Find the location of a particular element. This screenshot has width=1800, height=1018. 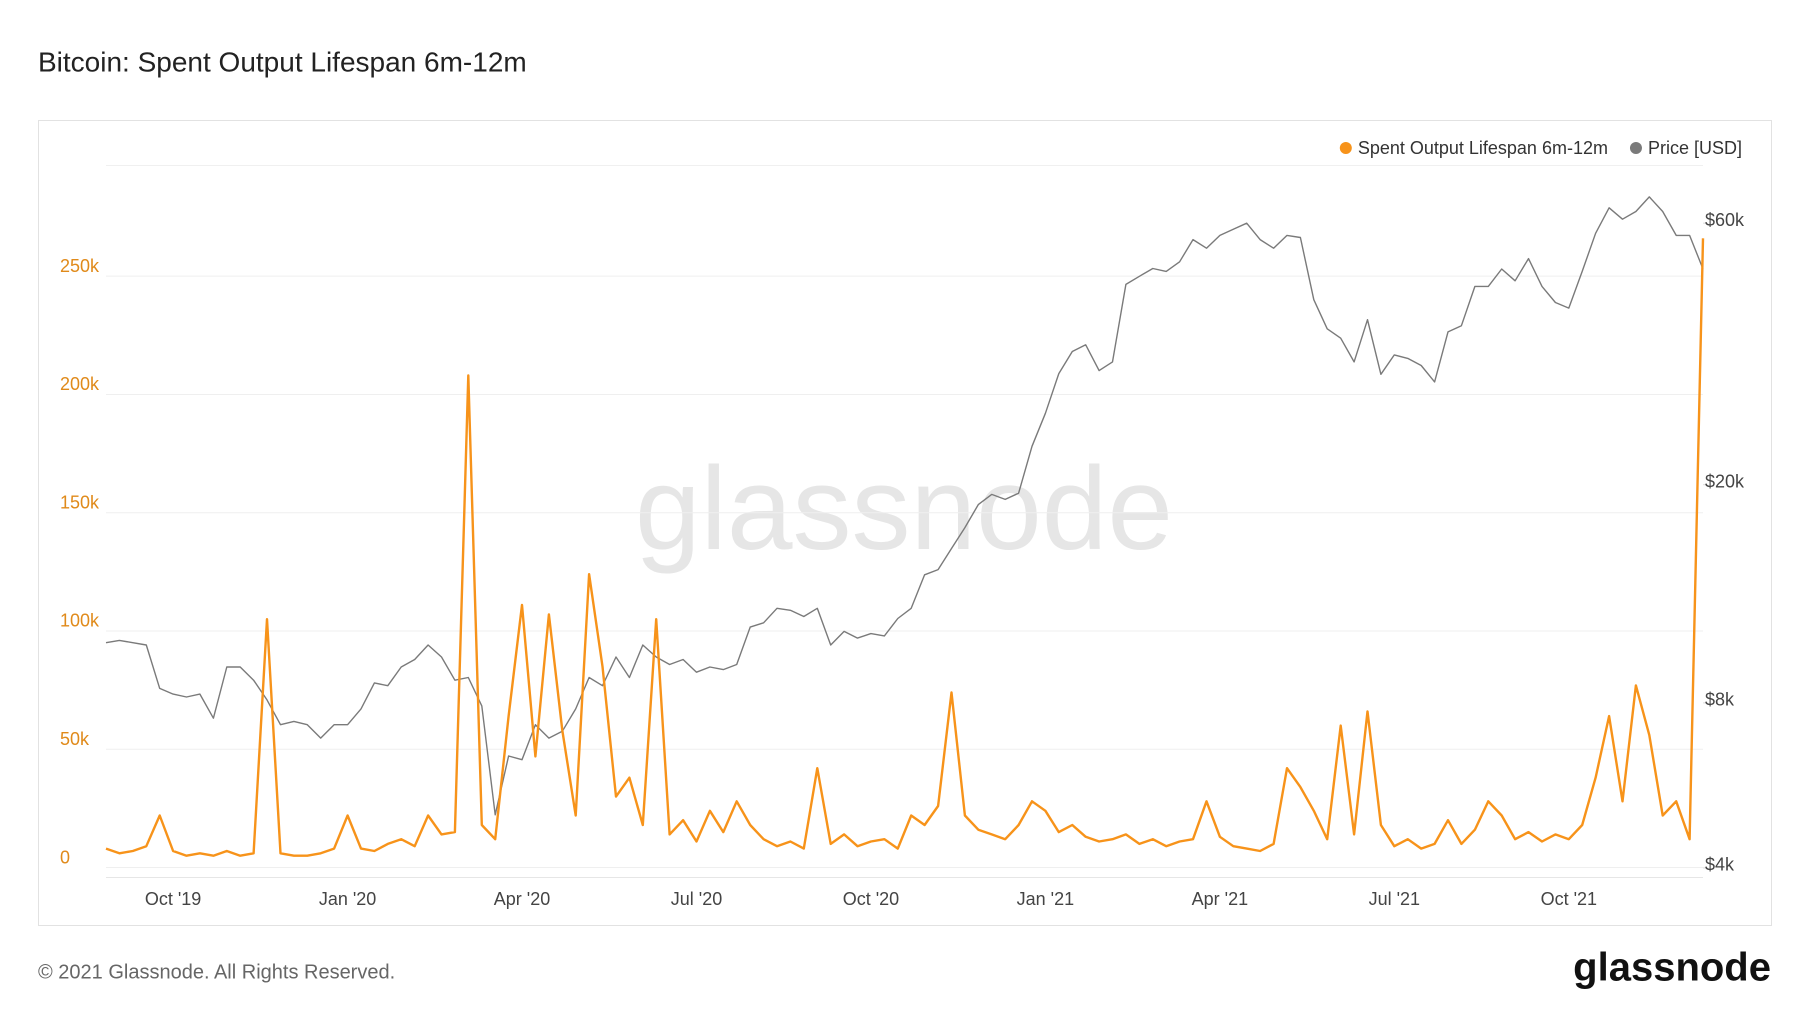

y2-tick-label: $60k is located at coordinates (1725, 220).